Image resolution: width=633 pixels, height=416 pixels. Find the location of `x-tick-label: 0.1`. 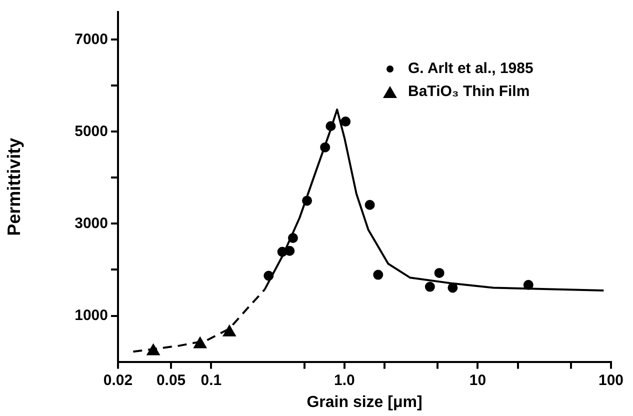

x-tick-label: 0.1 is located at coordinates (211, 380).